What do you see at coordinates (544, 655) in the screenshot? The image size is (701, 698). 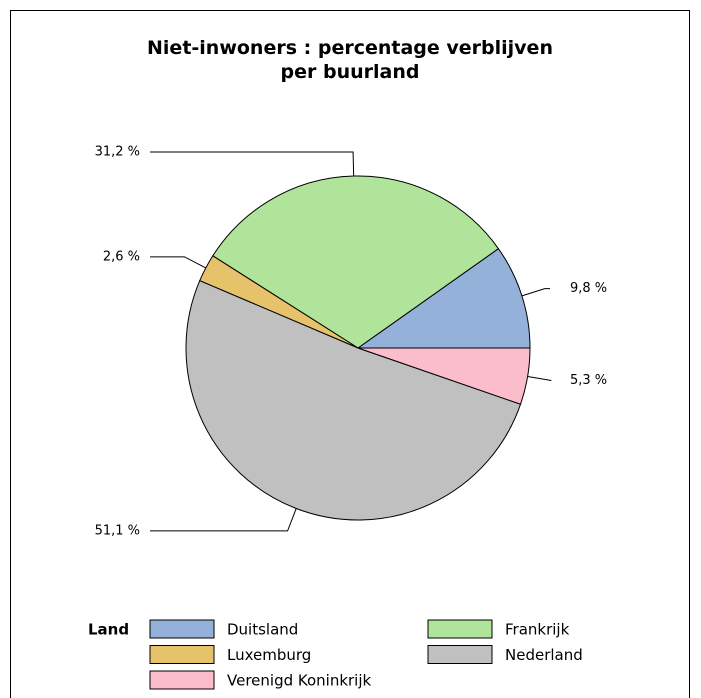 I see `legend-label: Nederland` at bounding box center [544, 655].